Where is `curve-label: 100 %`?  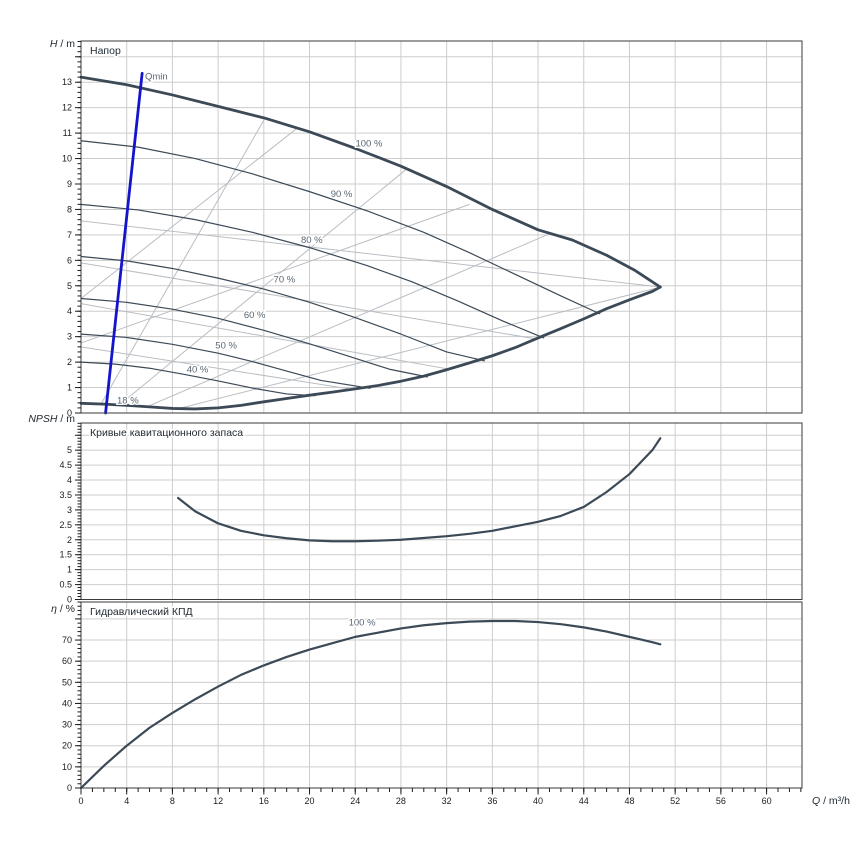 curve-label: 100 % is located at coordinates (362, 623).